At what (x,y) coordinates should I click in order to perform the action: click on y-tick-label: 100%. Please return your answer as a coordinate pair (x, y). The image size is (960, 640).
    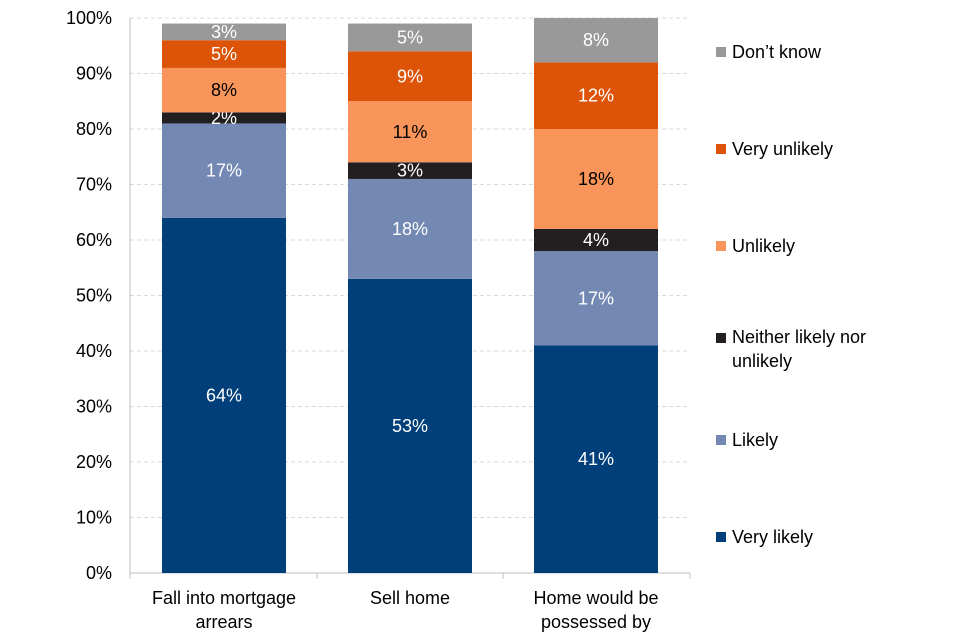
    Looking at the image, I should click on (89, 18).